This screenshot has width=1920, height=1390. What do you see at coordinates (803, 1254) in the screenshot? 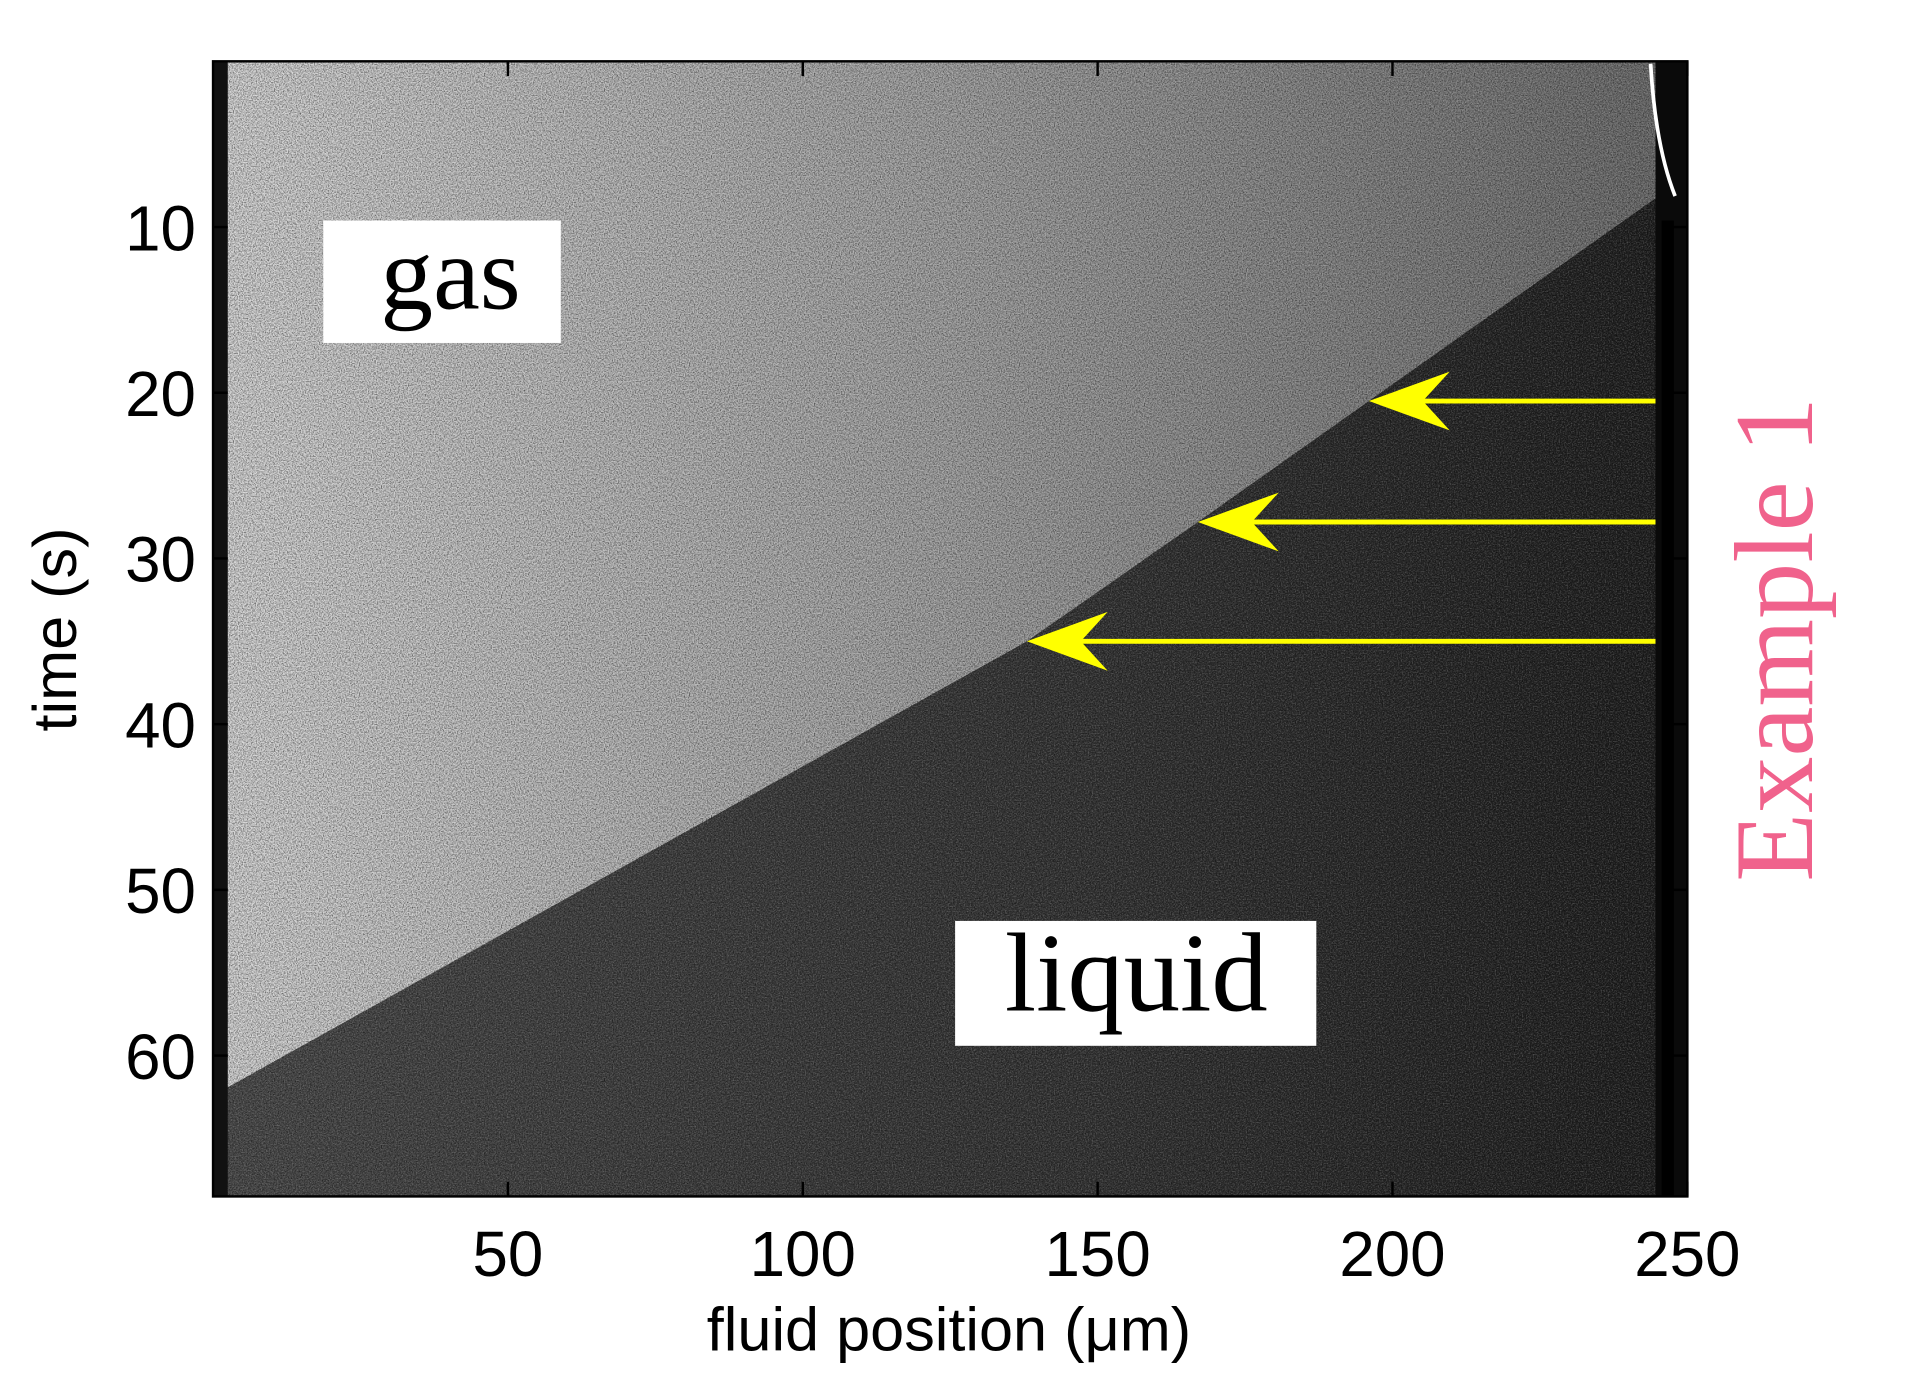
I see `x-tick-label: 100` at bounding box center [803, 1254].